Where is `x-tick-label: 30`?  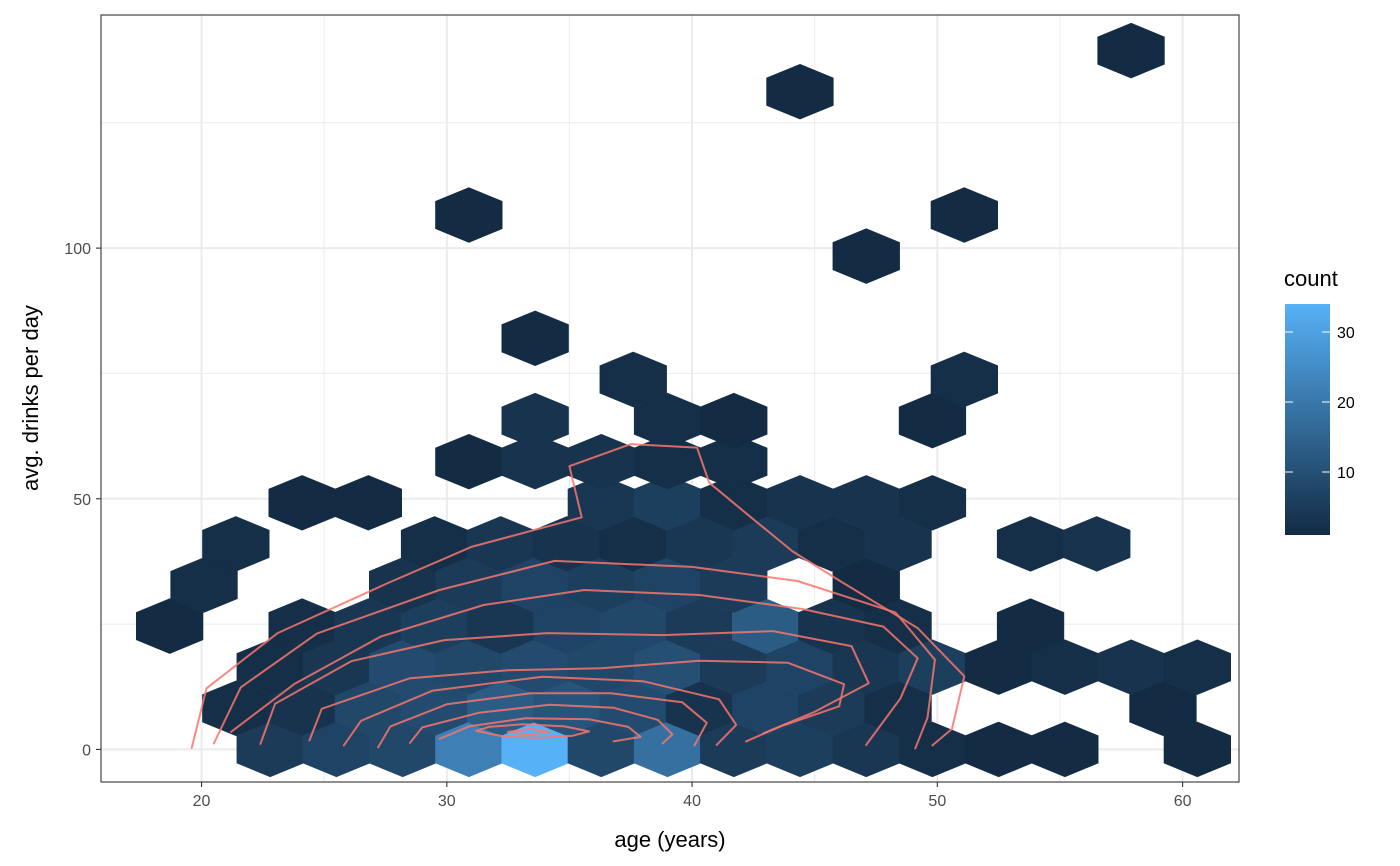
x-tick-label: 30 is located at coordinates (447, 801).